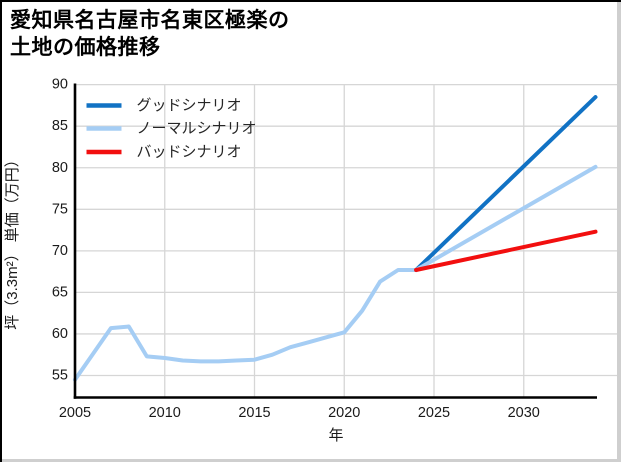  I want to click on x-axis-title: 年, so click(335, 435).